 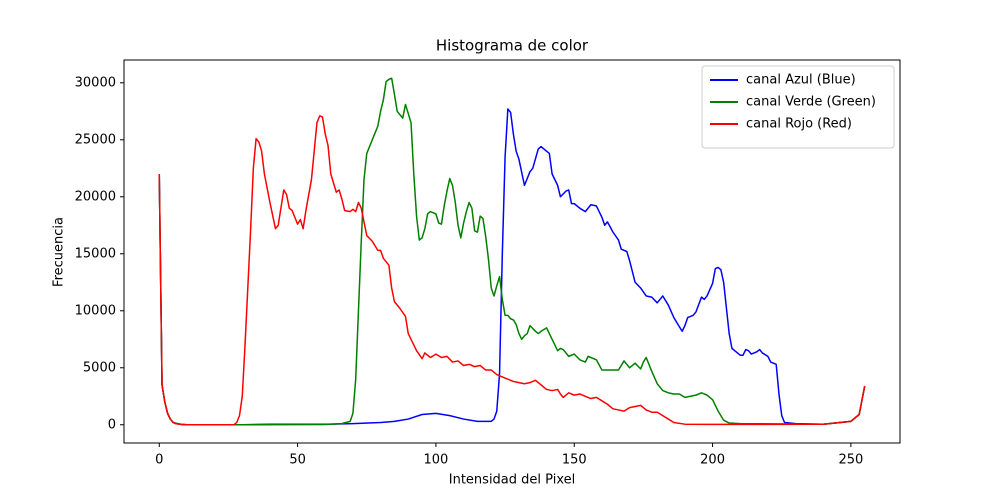 What do you see at coordinates (59, 252) in the screenshot?
I see `y-axis-label: Frecuencia` at bounding box center [59, 252].